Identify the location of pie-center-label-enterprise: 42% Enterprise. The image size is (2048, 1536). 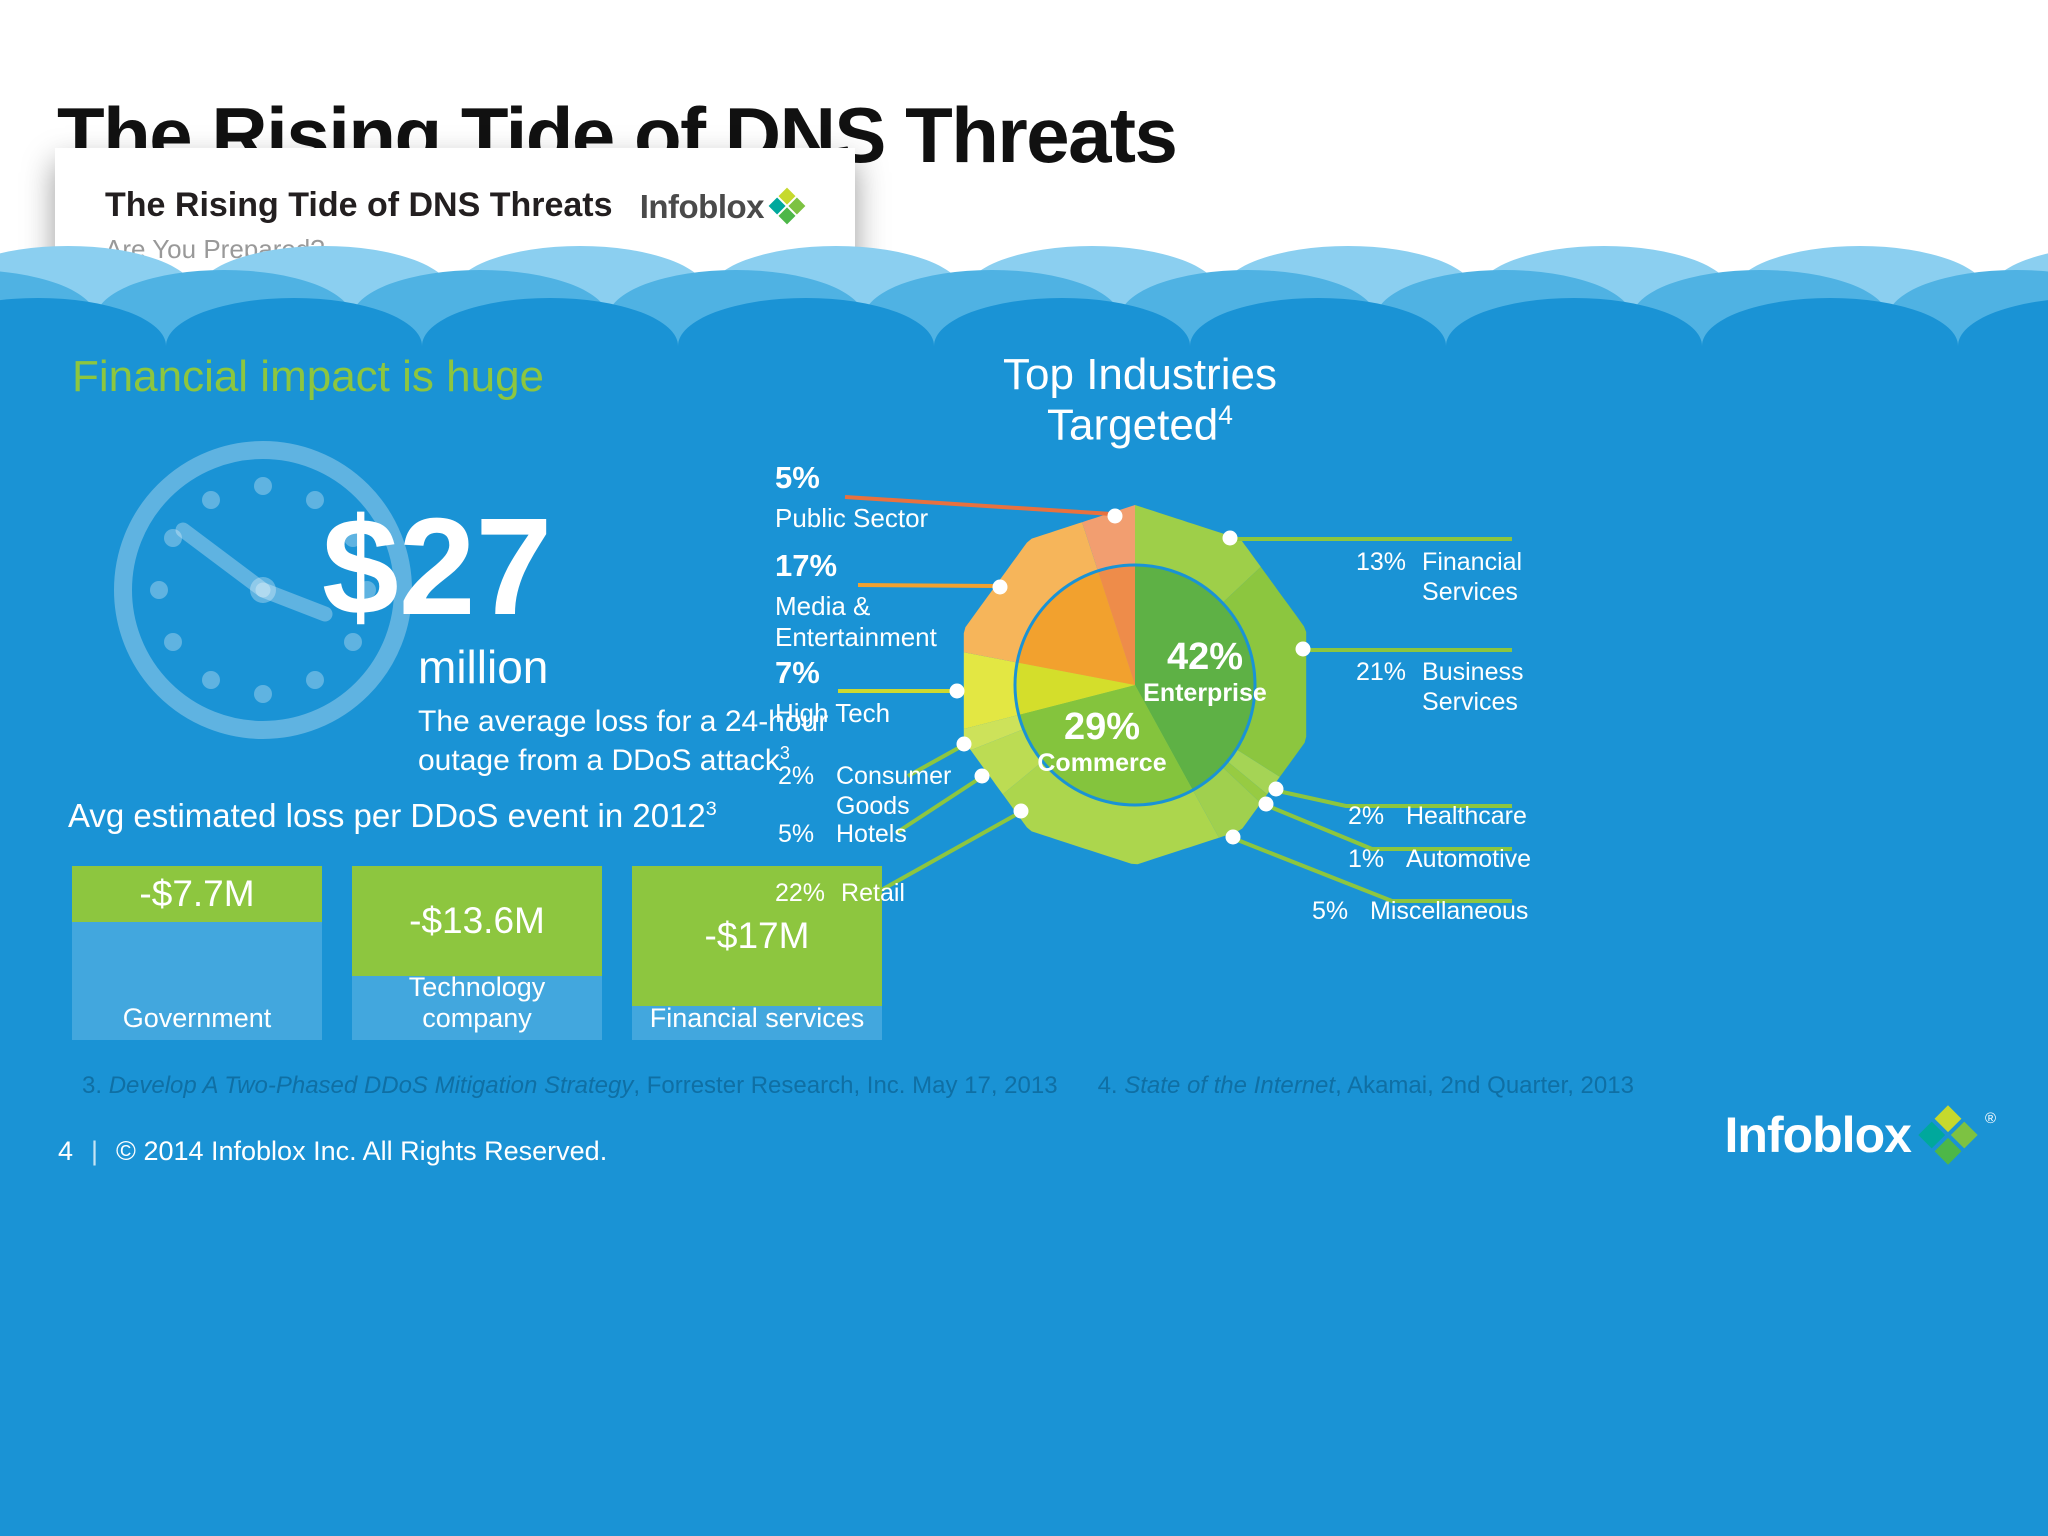
(1205, 672).